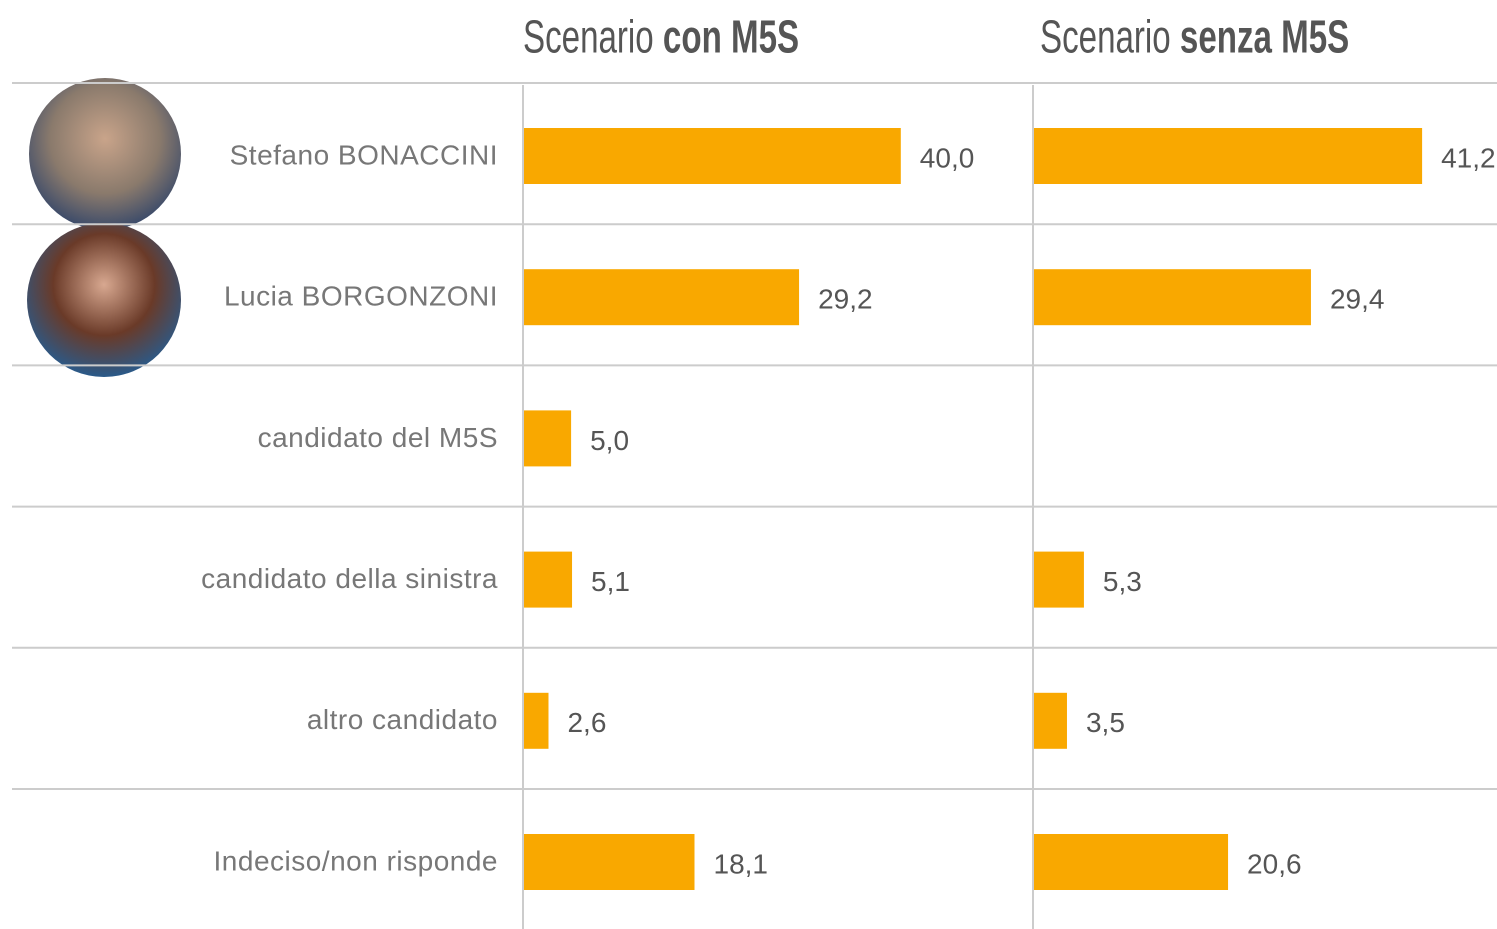 The image size is (1497, 929). What do you see at coordinates (1357, 299) in the screenshot?
I see `value-label: 29,4` at bounding box center [1357, 299].